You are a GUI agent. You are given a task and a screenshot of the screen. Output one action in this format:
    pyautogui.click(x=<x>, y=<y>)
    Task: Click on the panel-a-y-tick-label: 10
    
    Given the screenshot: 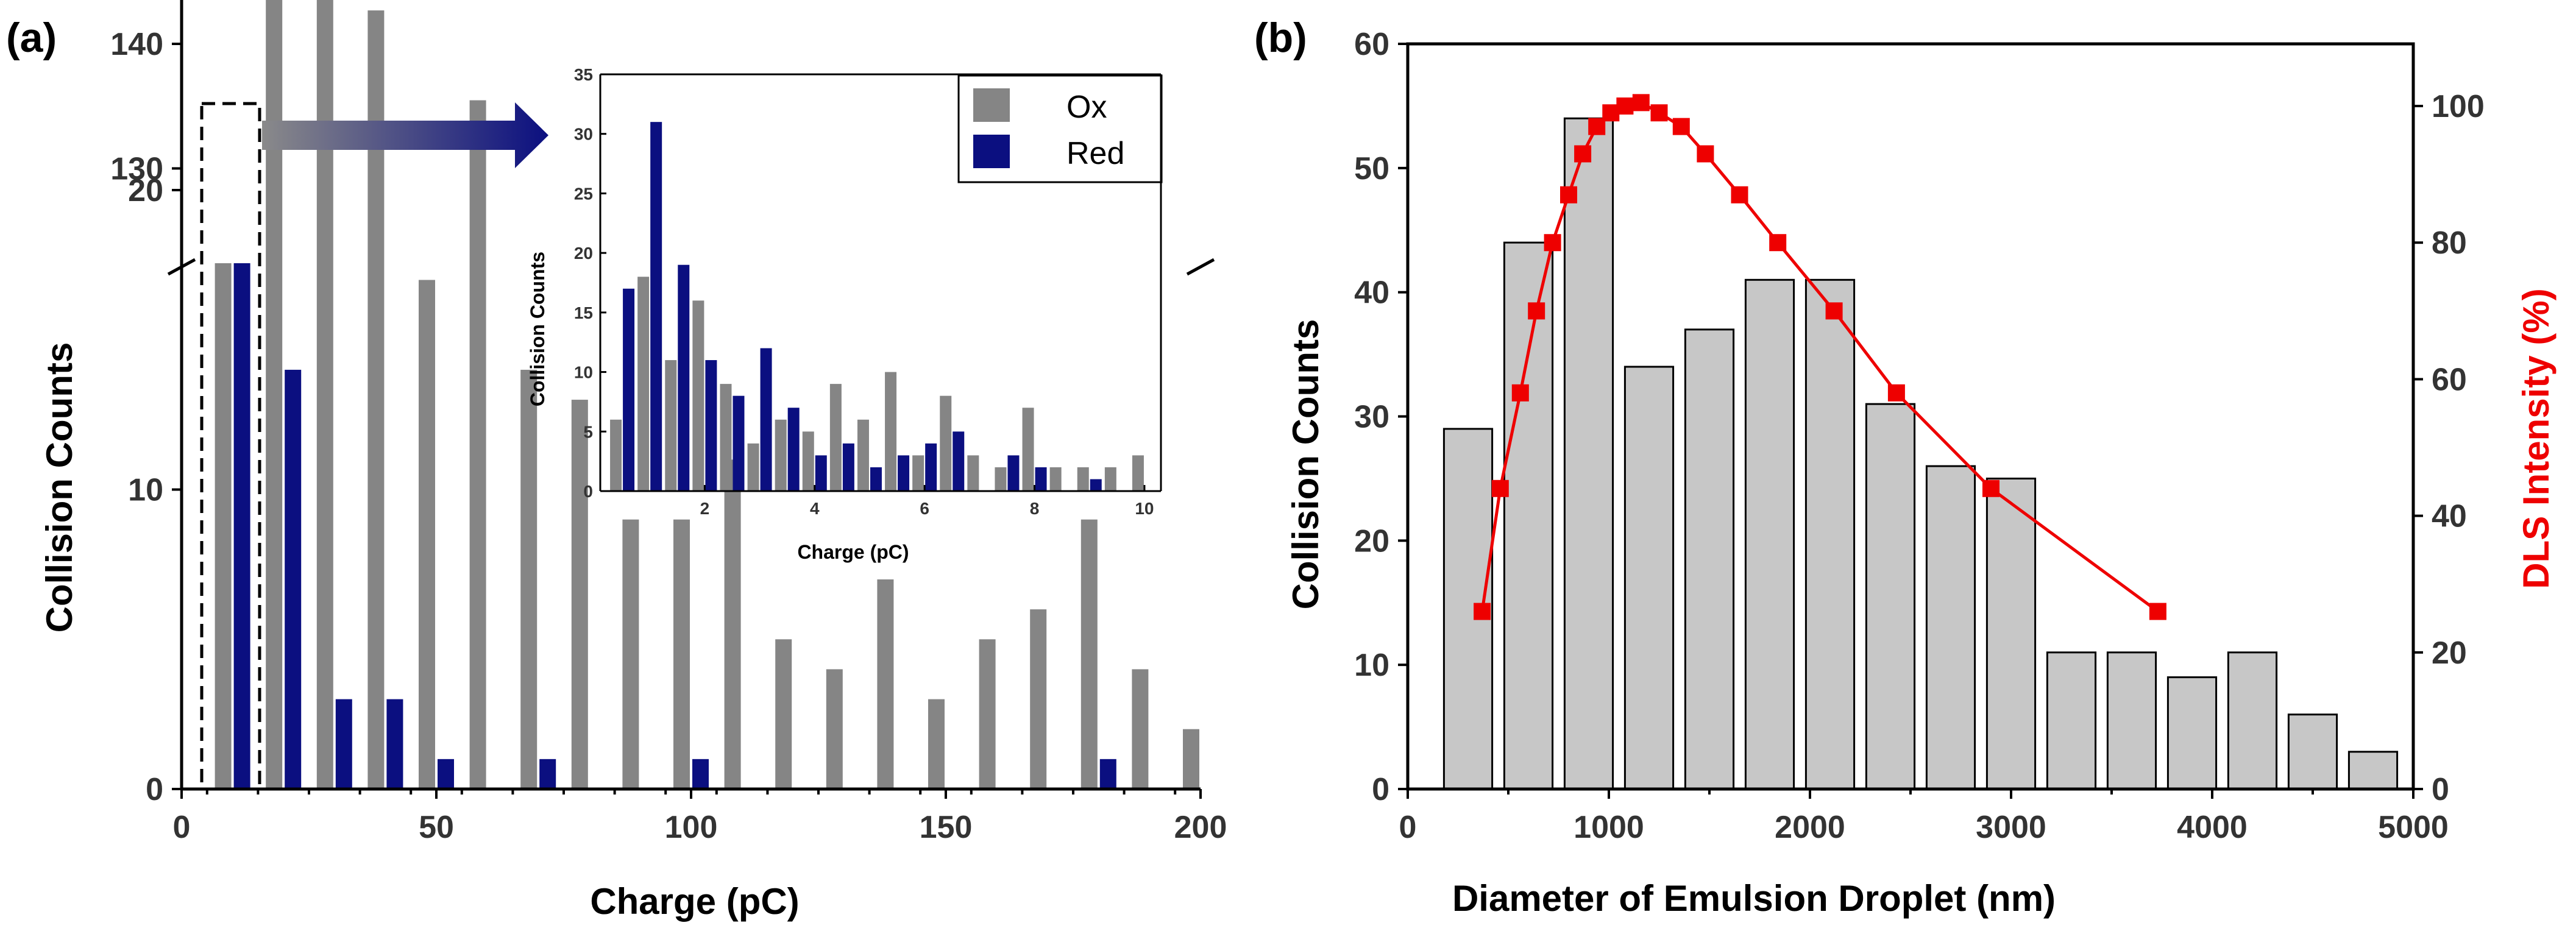 What is the action you would take?
    pyautogui.click(x=145, y=490)
    